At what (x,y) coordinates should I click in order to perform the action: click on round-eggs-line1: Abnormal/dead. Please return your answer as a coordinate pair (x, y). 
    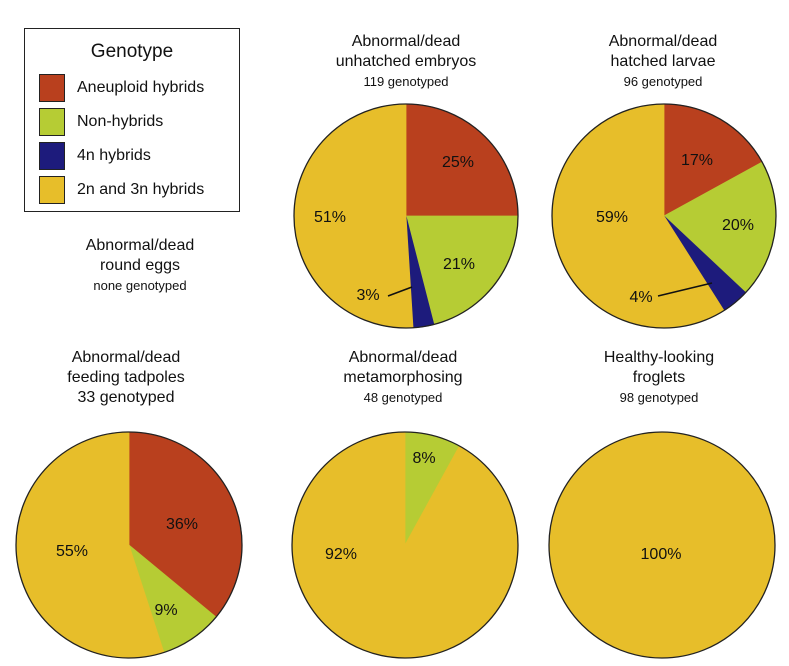
    Looking at the image, I should click on (140, 245).